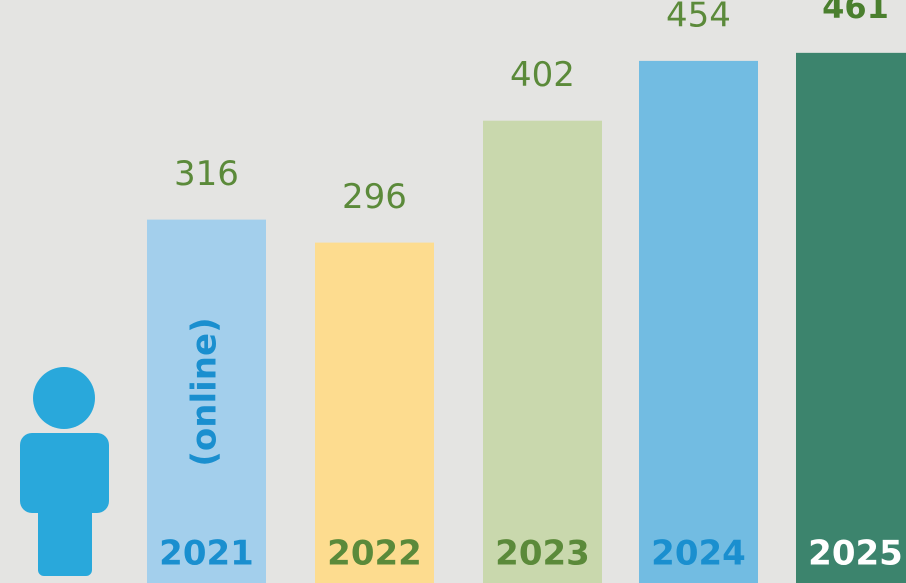 The height and width of the screenshot is (583, 906). What do you see at coordinates (855, 13) in the screenshot?
I see `value-label: 461` at bounding box center [855, 13].